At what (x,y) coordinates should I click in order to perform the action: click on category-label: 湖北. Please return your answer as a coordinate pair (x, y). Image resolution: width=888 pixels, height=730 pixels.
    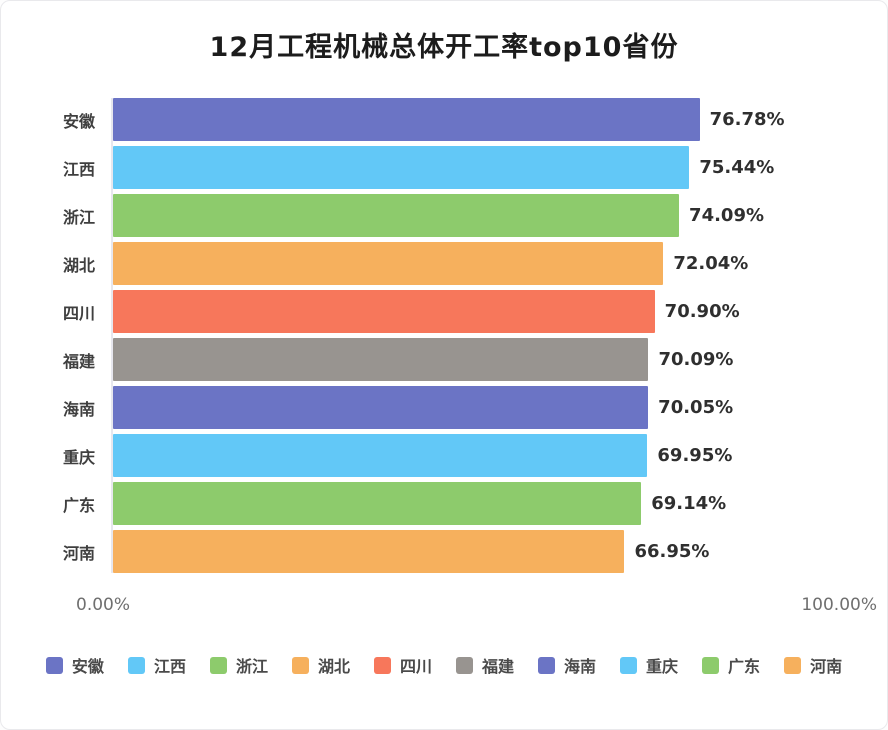
    Looking at the image, I should click on (78, 265).